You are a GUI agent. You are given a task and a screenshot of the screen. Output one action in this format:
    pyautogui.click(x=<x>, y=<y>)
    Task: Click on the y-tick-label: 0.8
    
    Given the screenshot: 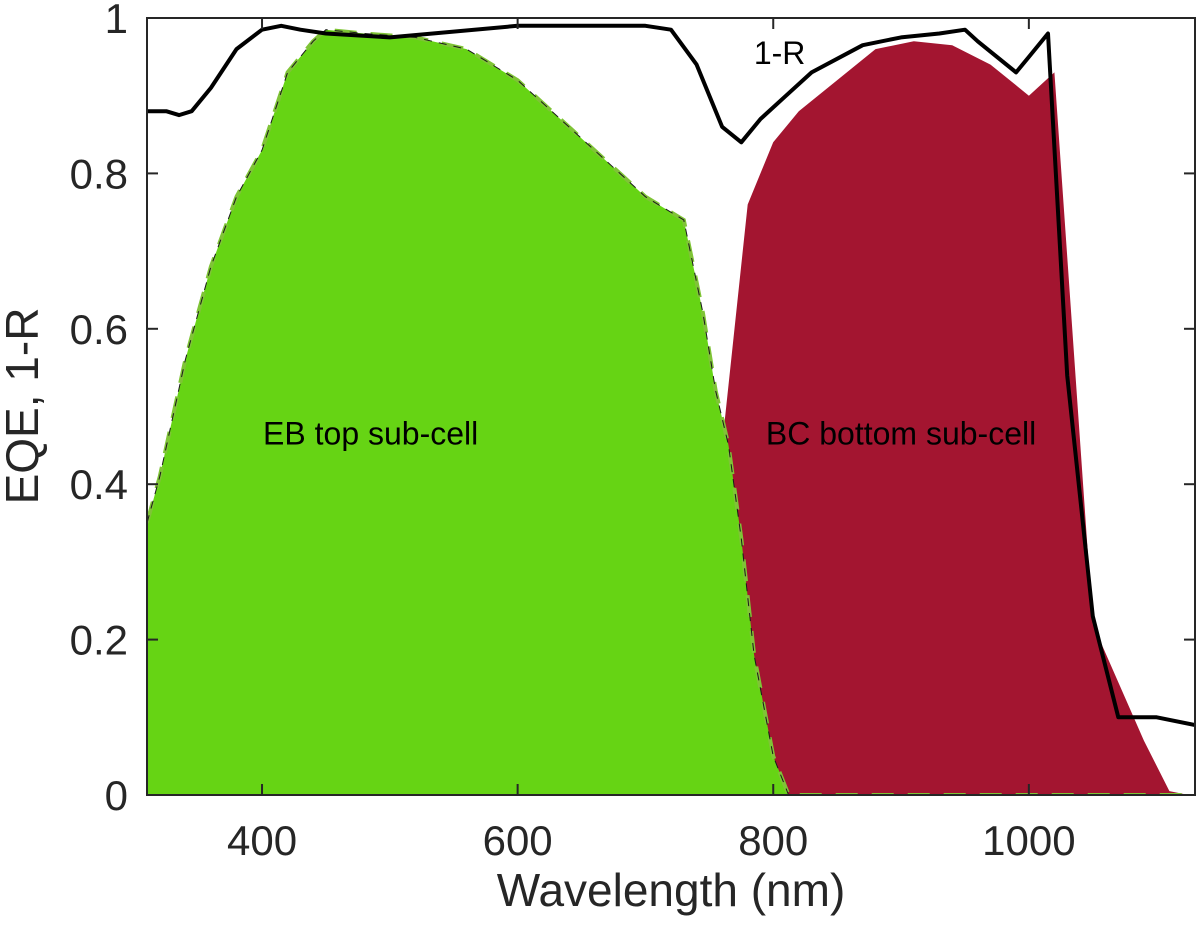 What is the action you would take?
    pyautogui.click(x=99, y=173)
    